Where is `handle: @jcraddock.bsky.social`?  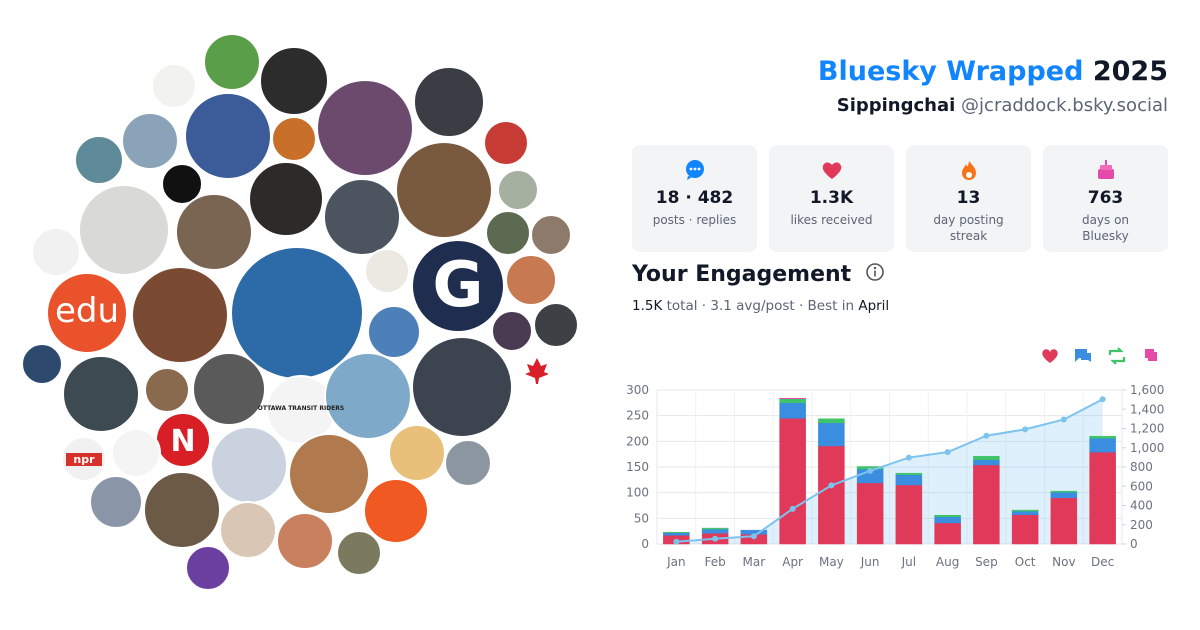
handle: @jcraddock.bsky.social is located at coordinates (1064, 105).